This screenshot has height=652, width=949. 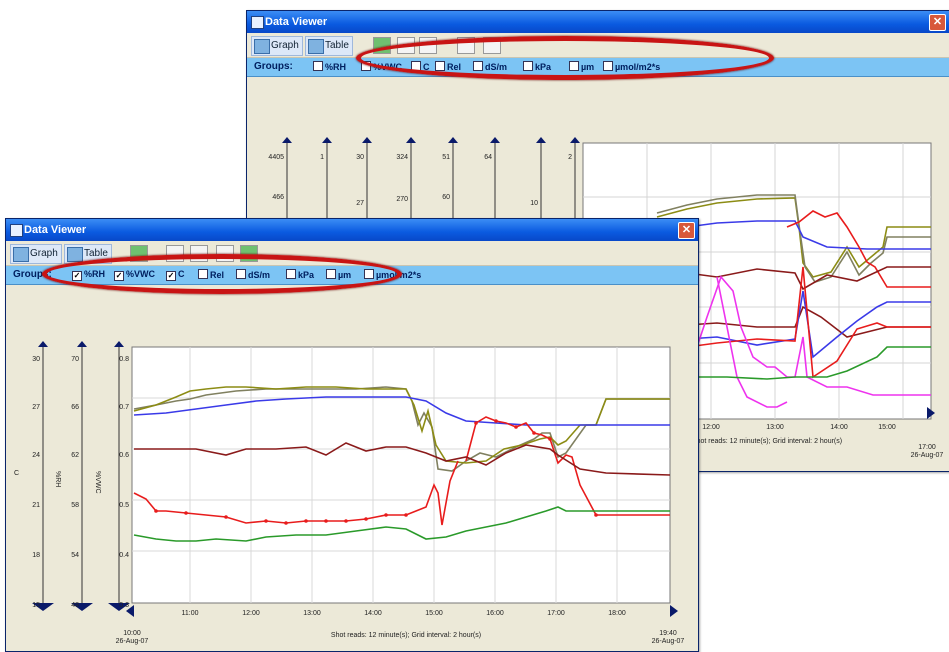 I want to click on front-series-olive, so click(x=401, y=425).